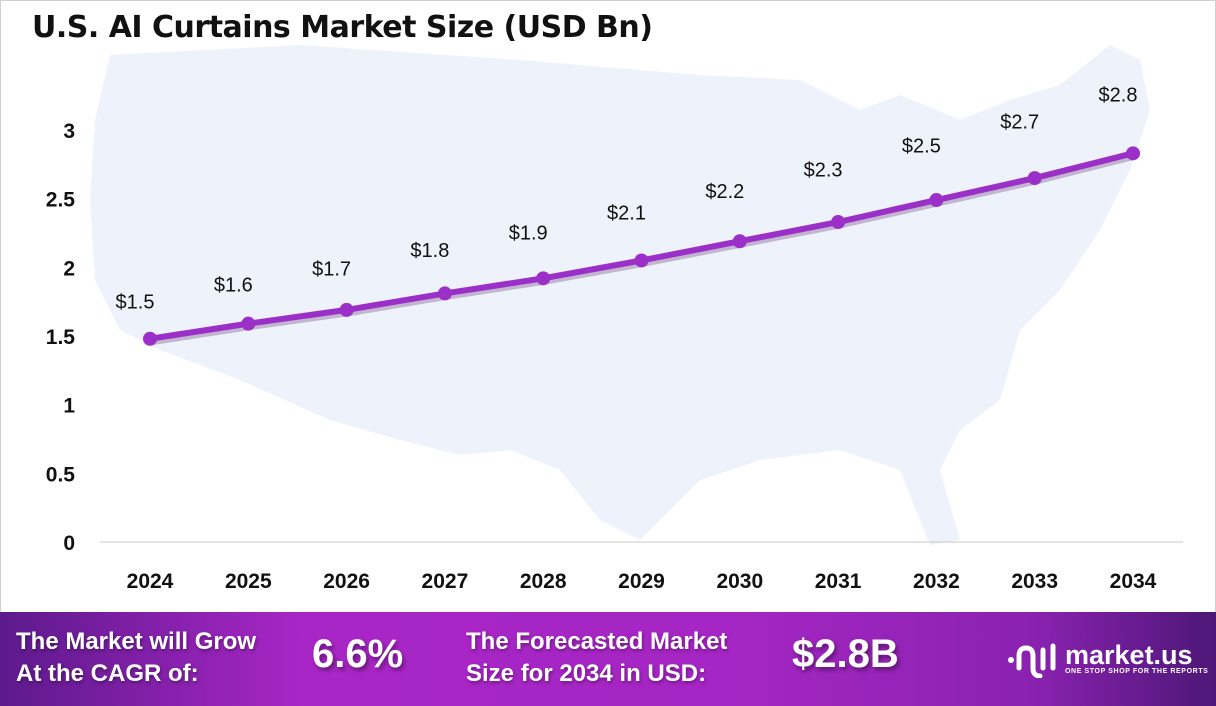 The height and width of the screenshot is (706, 1216). What do you see at coordinates (61, 200) in the screenshot?
I see `y-tick-label: 2.5` at bounding box center [61, 200].